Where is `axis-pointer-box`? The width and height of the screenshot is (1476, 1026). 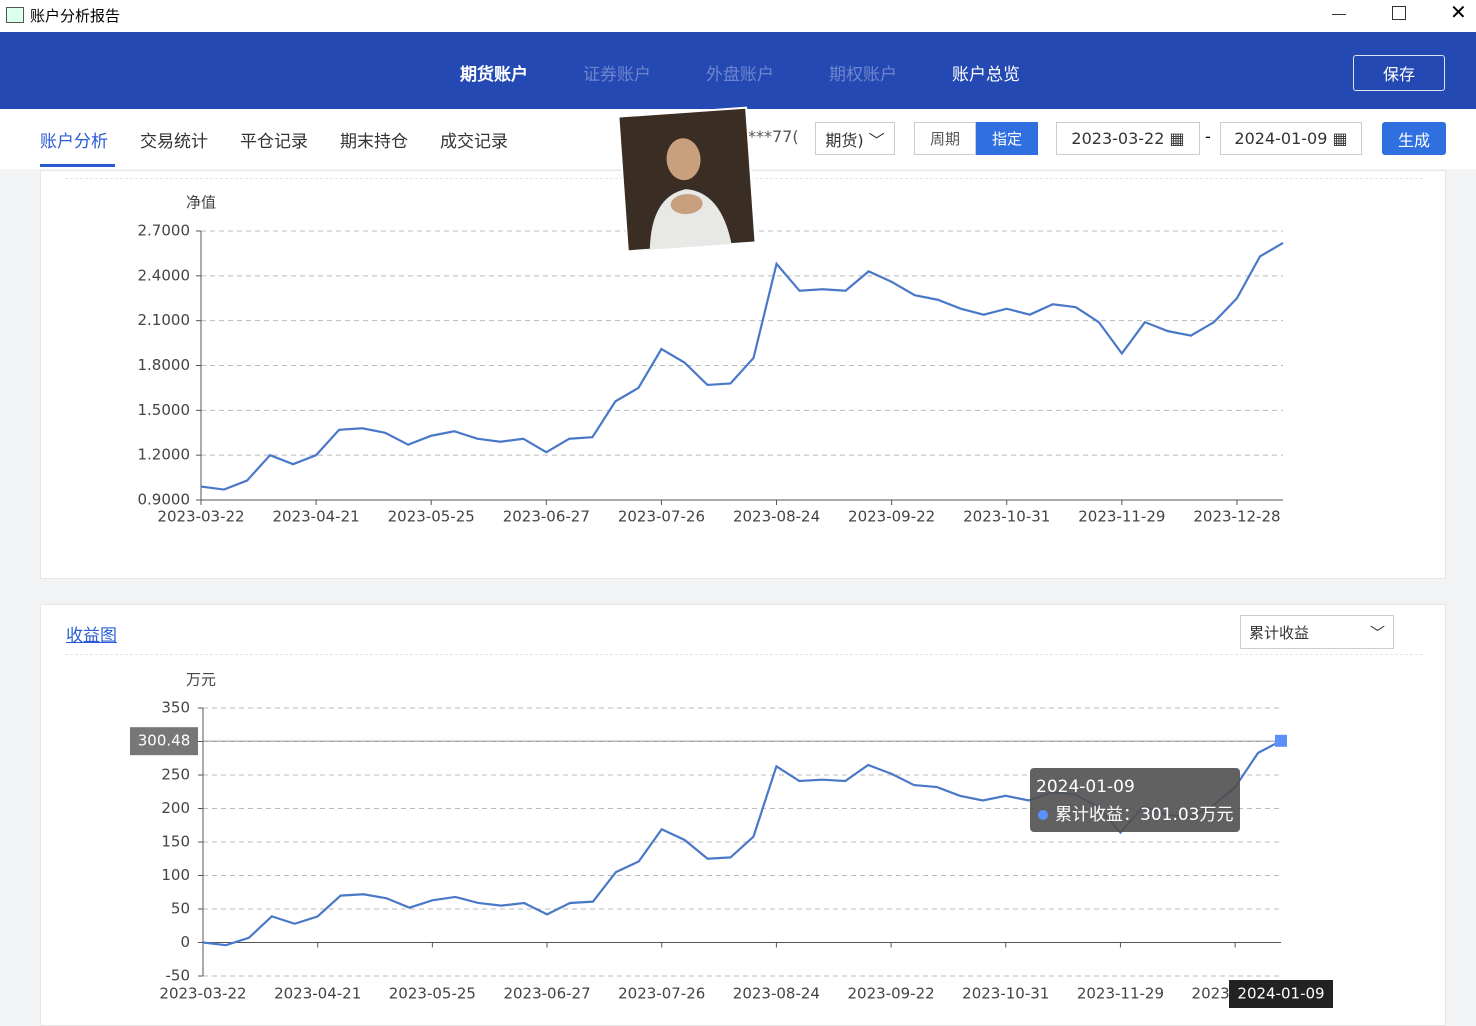 axis-pointer-box is located at coordinates (164, 741).